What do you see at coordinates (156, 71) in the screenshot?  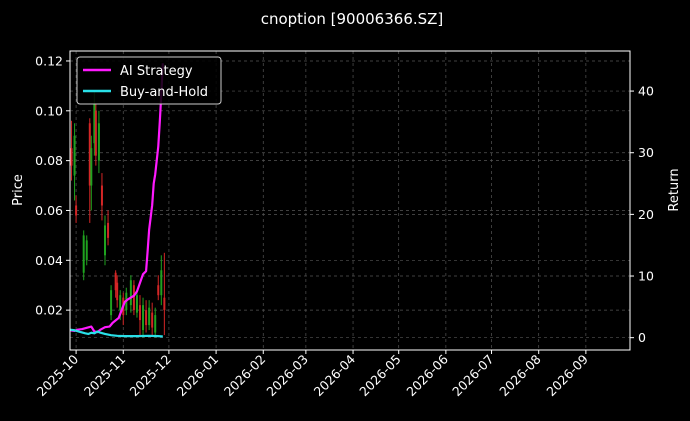 I see `legend-label-ai-strategy: AI Strategy` at bounding box center [156, 71].